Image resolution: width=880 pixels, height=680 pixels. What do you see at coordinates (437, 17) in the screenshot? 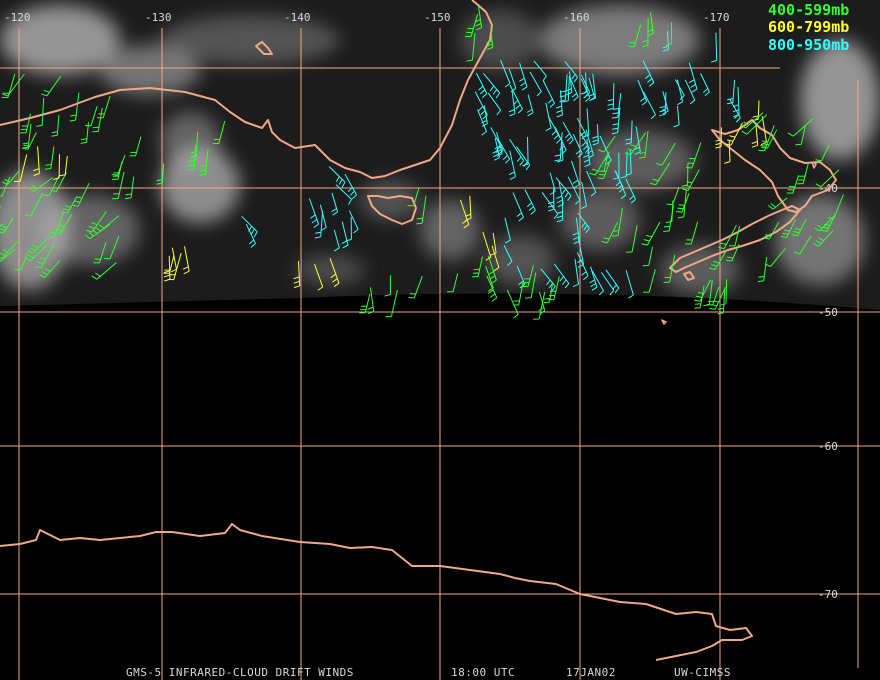
I see `lon-label-150: -150` at bounding box center [437, 17].